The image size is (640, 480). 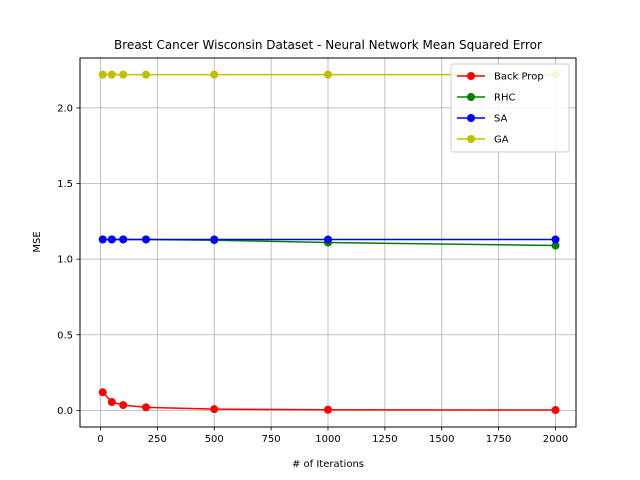 What do you see at coordinates (501, 140) in the screenshot?
I see `legend-label: GA` at bounding box center [501, 140].